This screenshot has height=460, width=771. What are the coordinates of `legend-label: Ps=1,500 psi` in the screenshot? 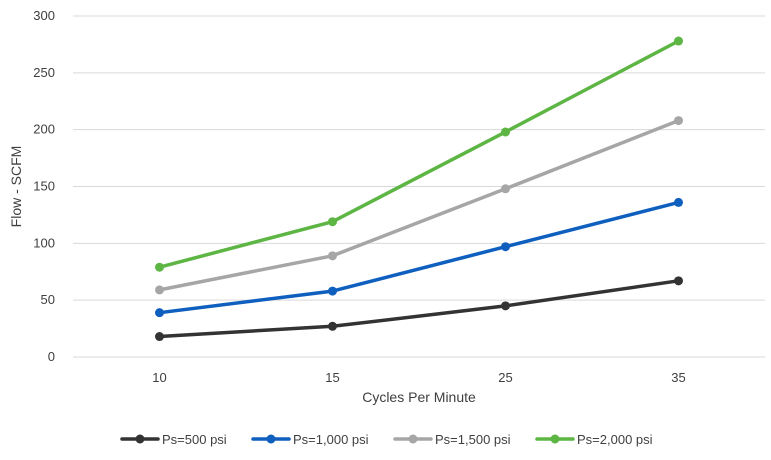 It's located at (473, 439).